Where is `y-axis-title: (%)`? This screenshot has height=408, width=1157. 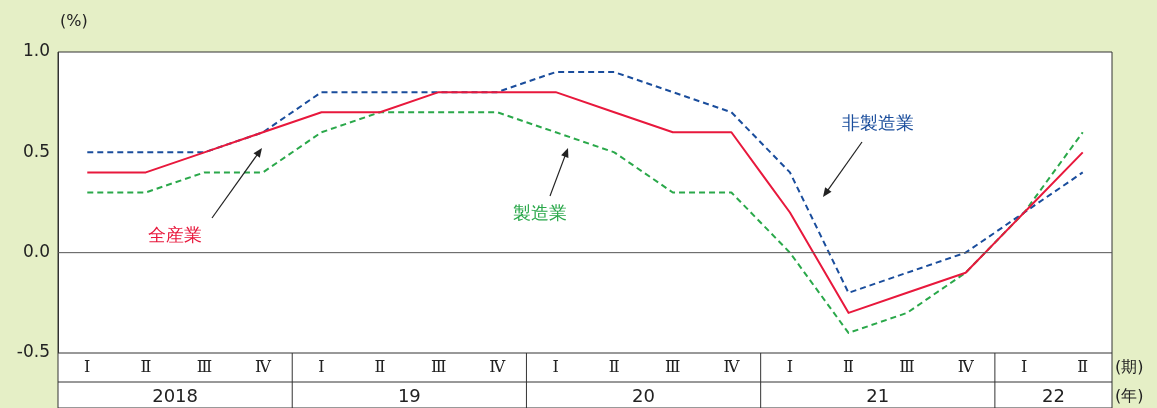
y-axis-title: (%) is located at coordinates (74, 21).